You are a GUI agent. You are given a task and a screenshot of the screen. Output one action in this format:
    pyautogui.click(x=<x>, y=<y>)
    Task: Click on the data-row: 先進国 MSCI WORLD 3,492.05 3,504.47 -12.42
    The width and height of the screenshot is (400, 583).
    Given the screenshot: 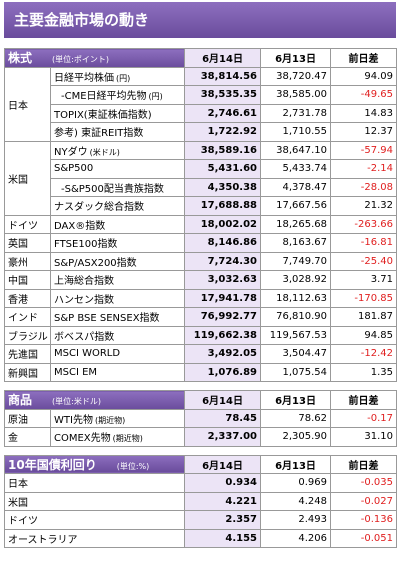 What is the action you would take?
    pyautogui.click(x=201, y=354)
    